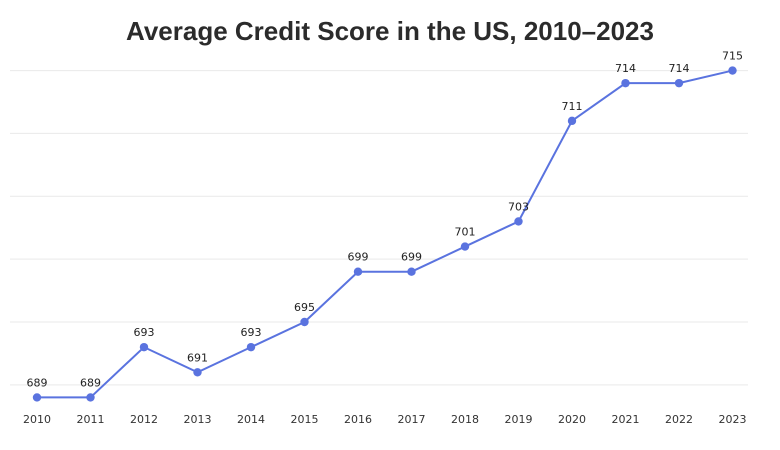  I want to click on data-label-2016: 699, so click(358, 257).